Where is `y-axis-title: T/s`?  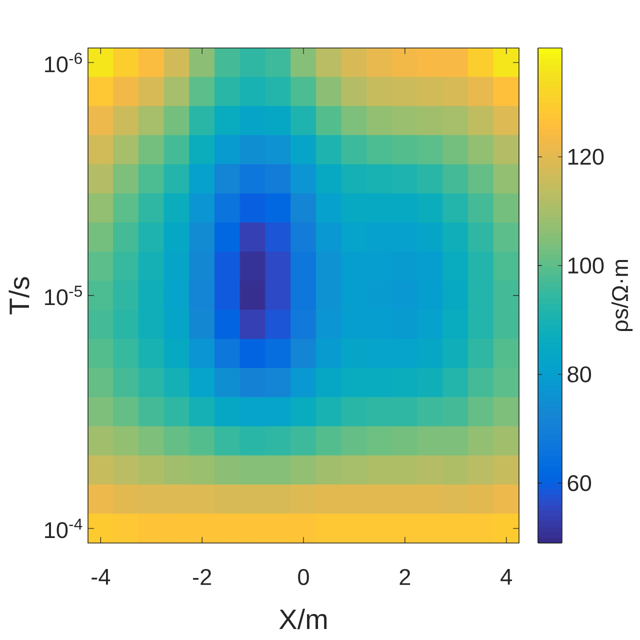 y-axis-title: T/s is located at coordinates (19, 295).